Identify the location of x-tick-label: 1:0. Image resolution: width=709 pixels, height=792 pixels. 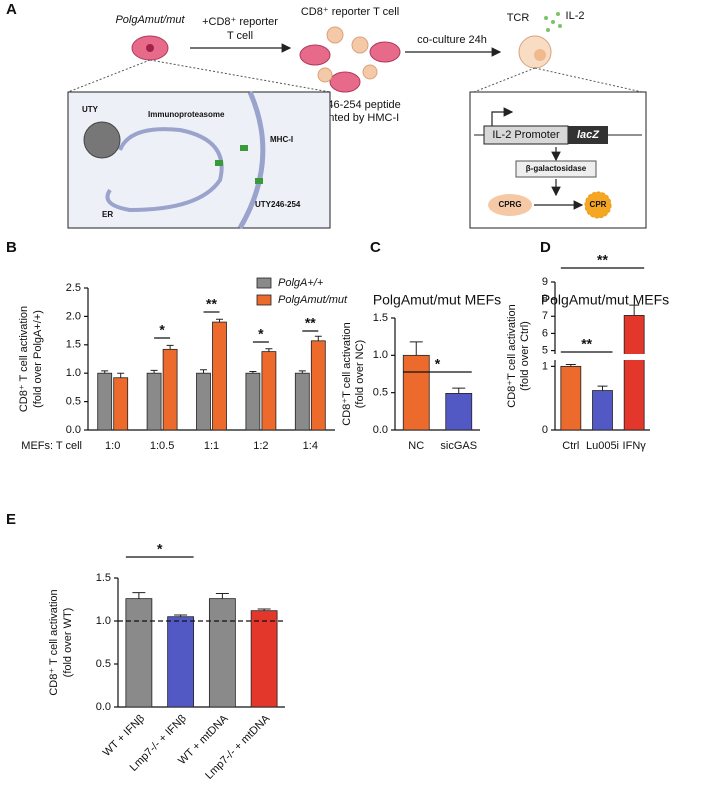
(112, 446).